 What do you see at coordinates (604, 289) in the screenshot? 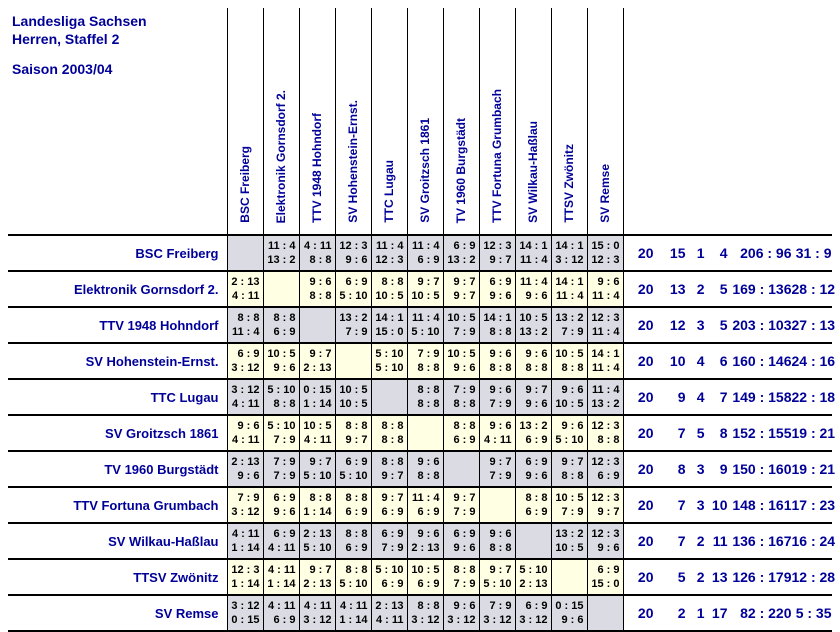
I see `result-cell: 9 : 6 11 : 4` at bounding box center [604, 289].